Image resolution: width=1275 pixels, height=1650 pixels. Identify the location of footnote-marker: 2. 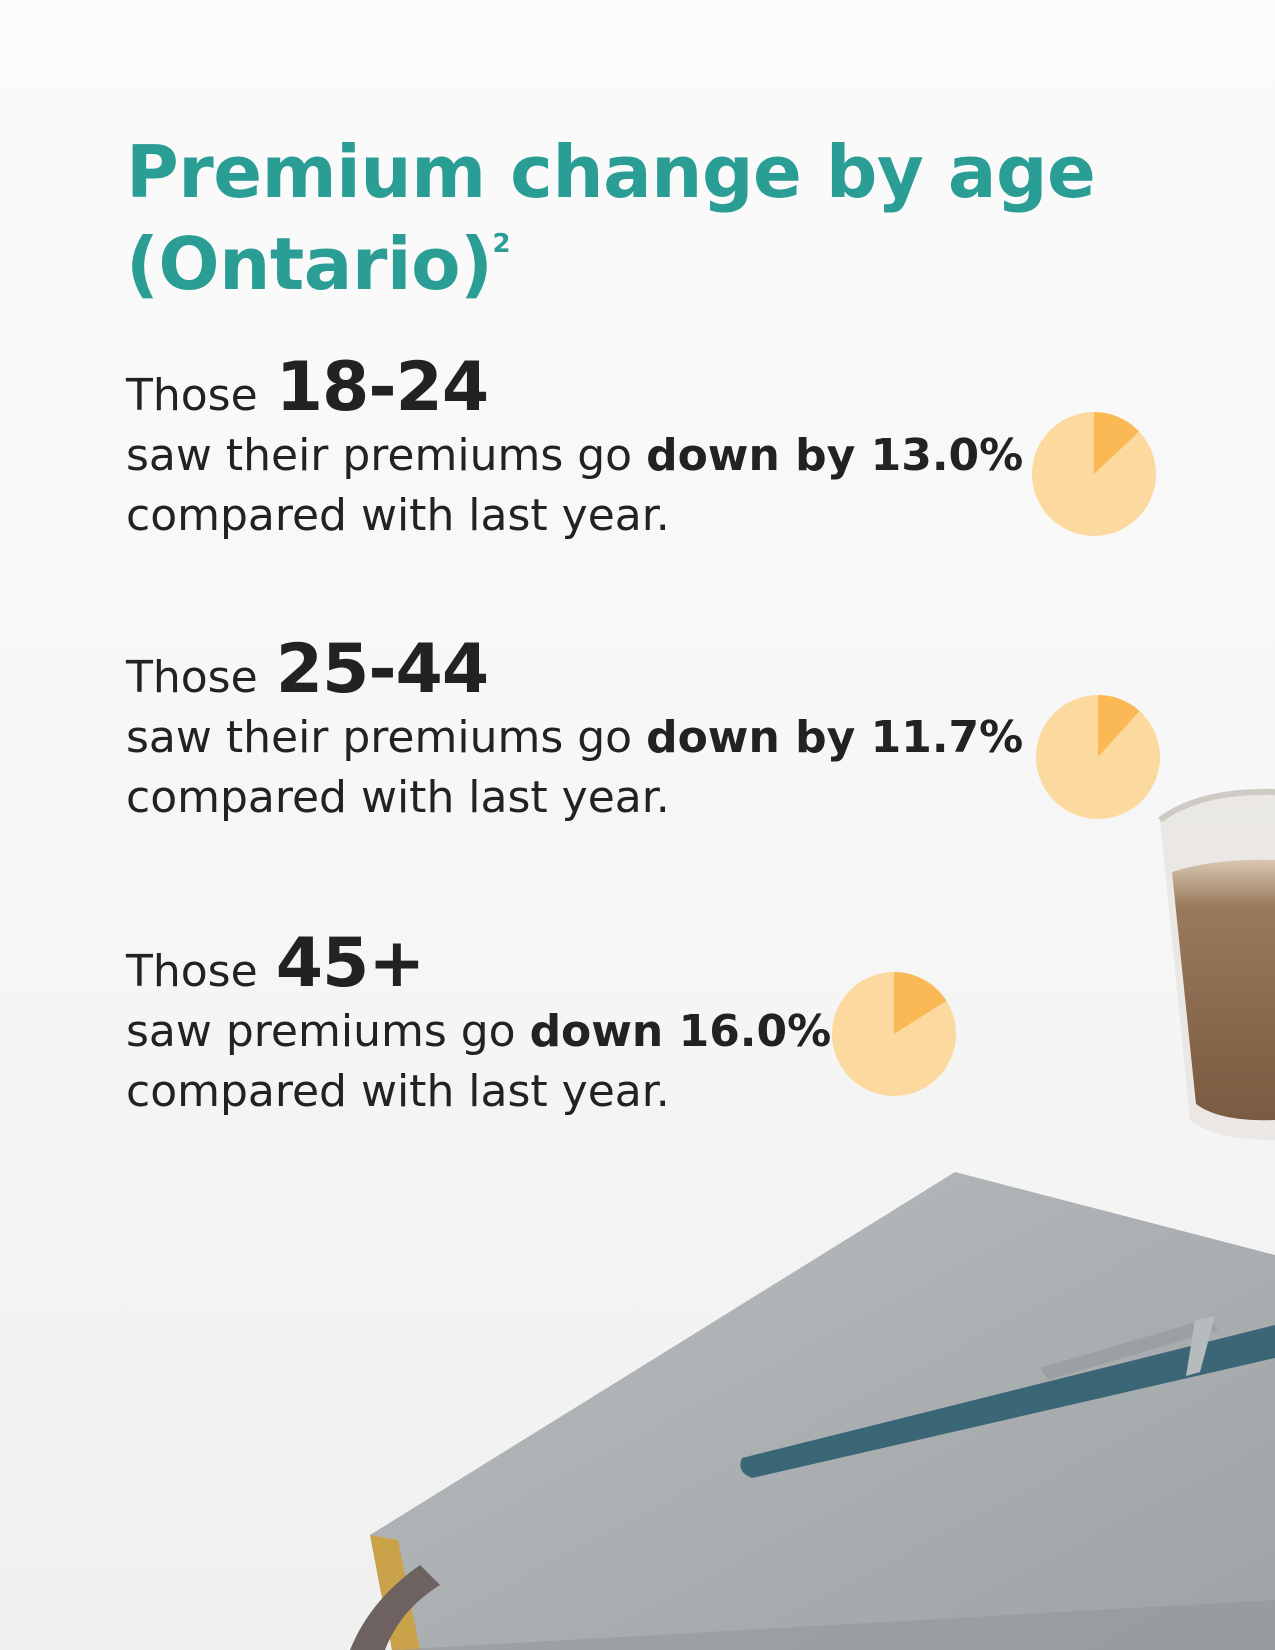
(501, 244).